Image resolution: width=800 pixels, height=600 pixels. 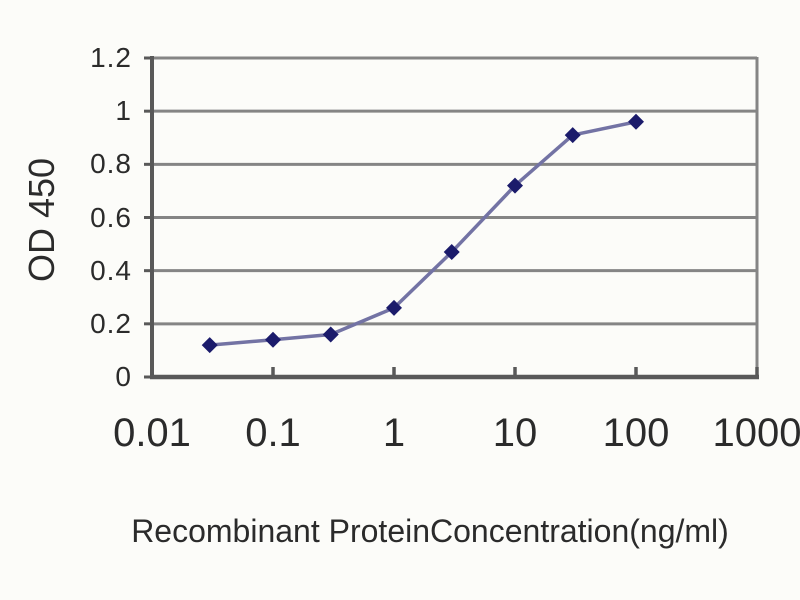 What do you see at coordinates (111, 217) in the screenshot?
I see `y-tick-label: 0.6` at bounding box center [111, 217].